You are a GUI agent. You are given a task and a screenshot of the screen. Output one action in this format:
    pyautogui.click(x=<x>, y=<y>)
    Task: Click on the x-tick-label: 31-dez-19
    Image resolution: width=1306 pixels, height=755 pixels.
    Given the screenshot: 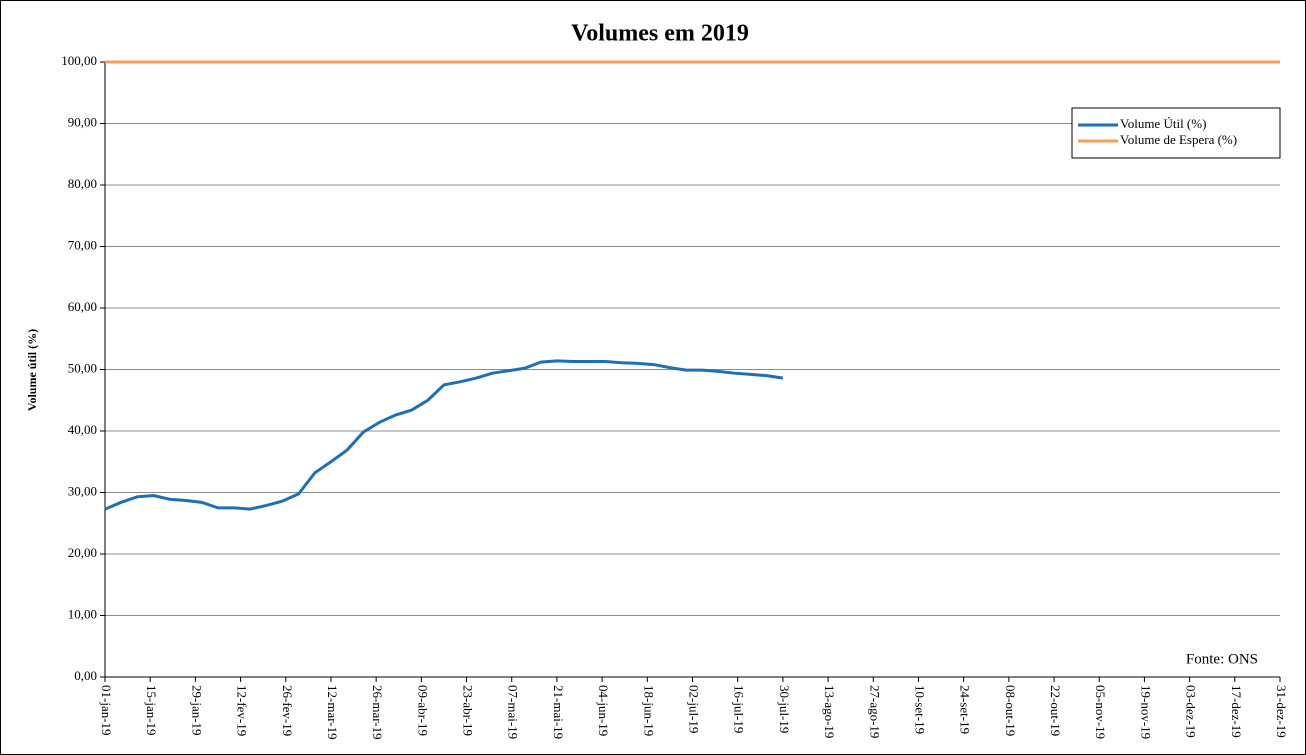 What is the action you would take?
    pyautogui.click(x=1281, y=711)
    